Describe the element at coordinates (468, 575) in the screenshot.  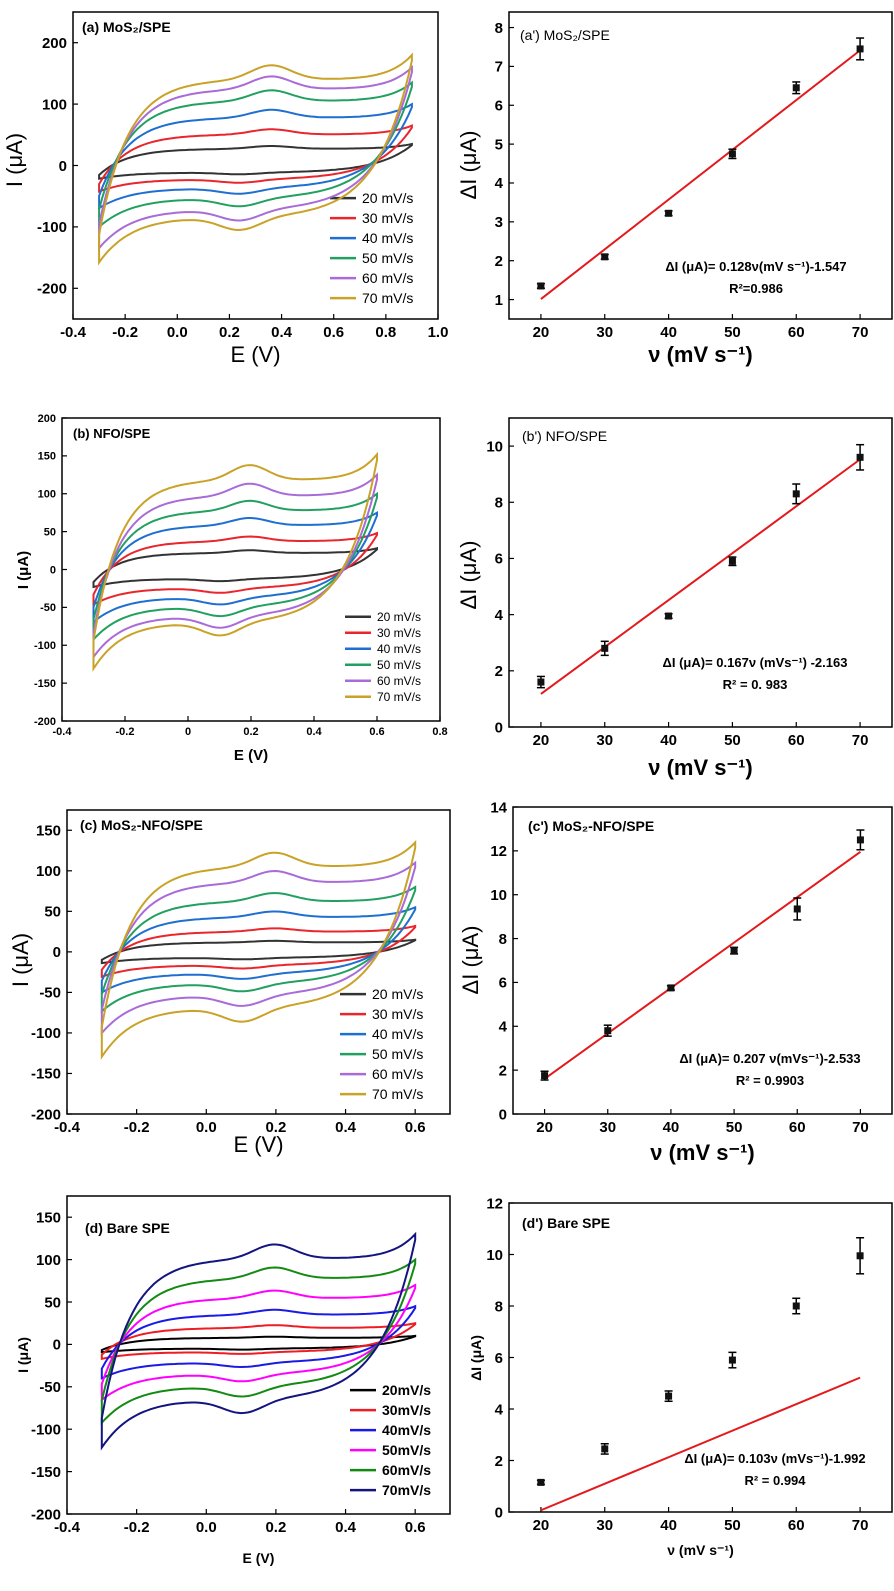
I see `y-axis-label: ΔI (μA)` at that location.